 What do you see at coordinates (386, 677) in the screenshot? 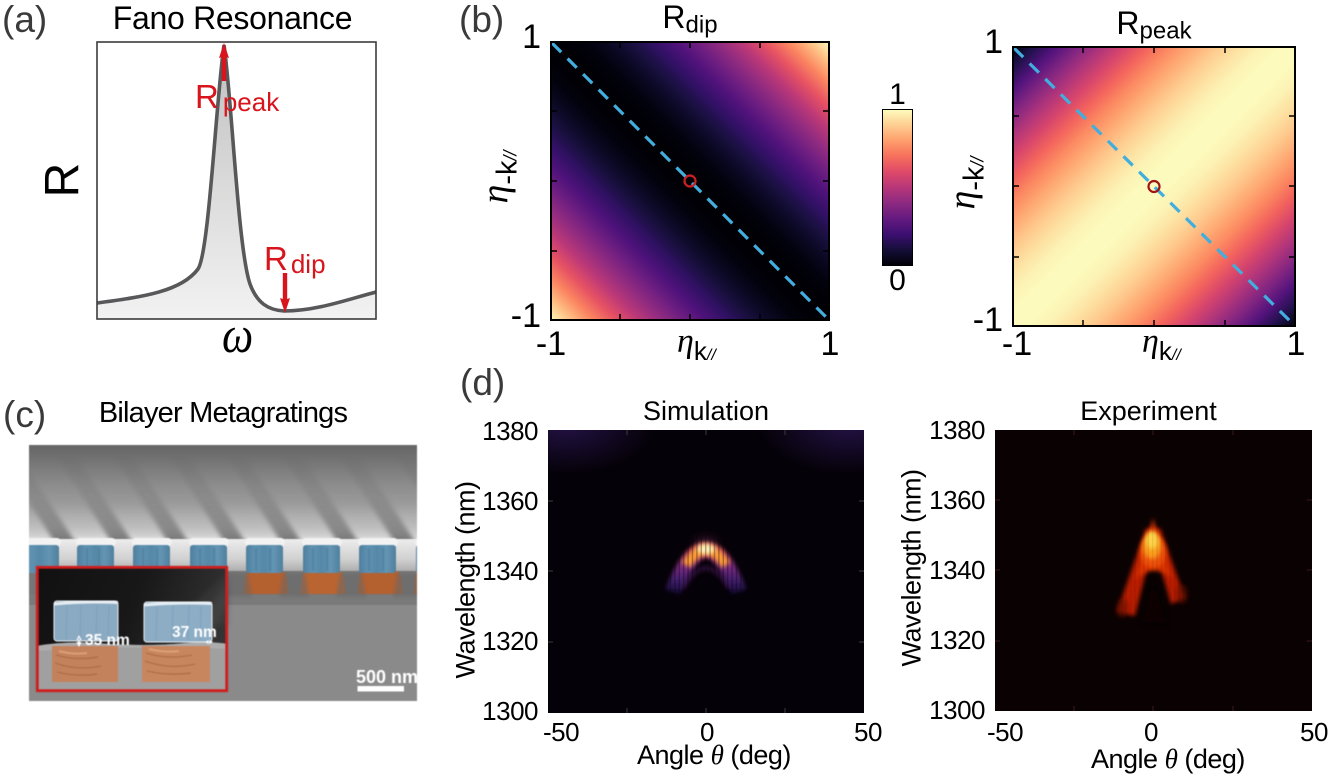
I see `svg-text: 500 nm` at bounding box center [386, 677].